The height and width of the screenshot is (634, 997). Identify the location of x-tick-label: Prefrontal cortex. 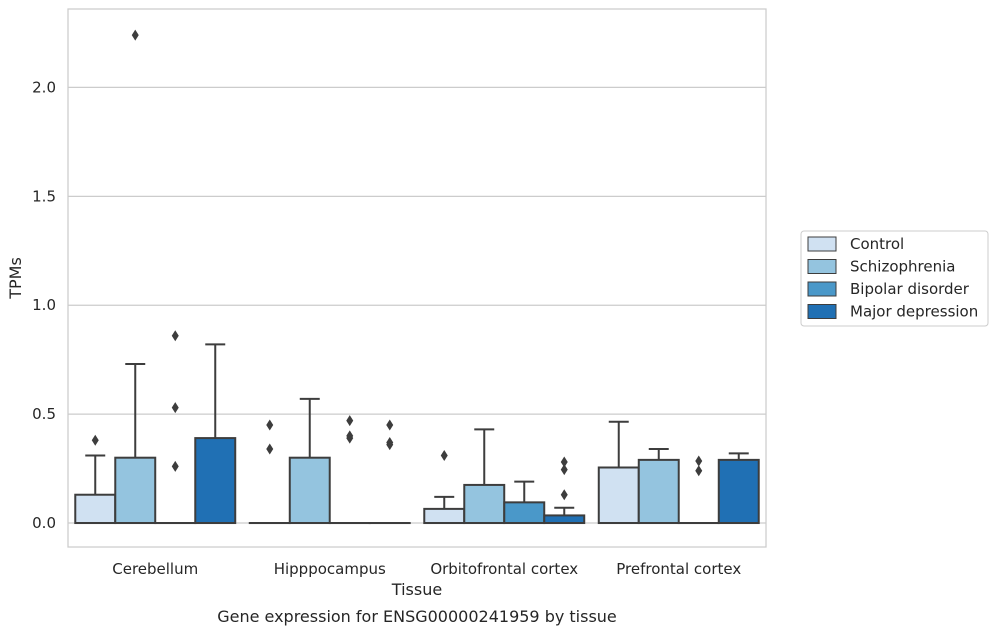
(678, 569).